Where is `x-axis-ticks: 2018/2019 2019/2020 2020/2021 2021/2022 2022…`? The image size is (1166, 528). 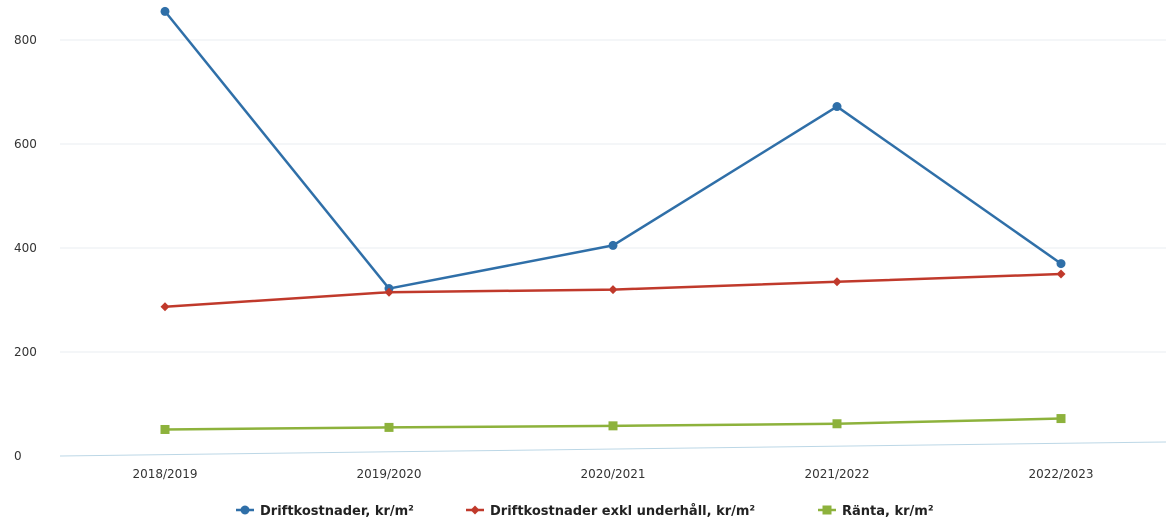 x-axis-ticks: 2018/2019 2019/2020 2020/2021 2021/2022 2022… is located at coordinates (612, 474).